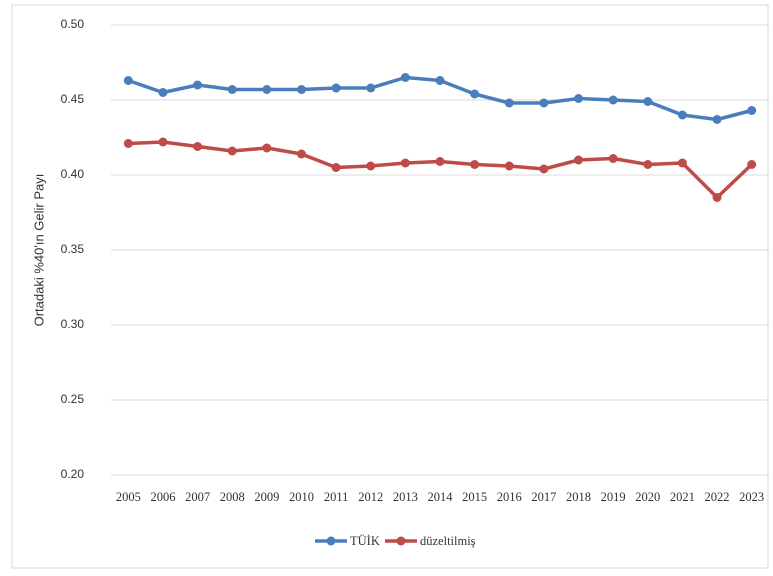 The image size is (773, 576). What do you see at coordinates (647, 497) in the screenshot?
I see `x-tick-label: 2020` at bounding box center [647, 497].